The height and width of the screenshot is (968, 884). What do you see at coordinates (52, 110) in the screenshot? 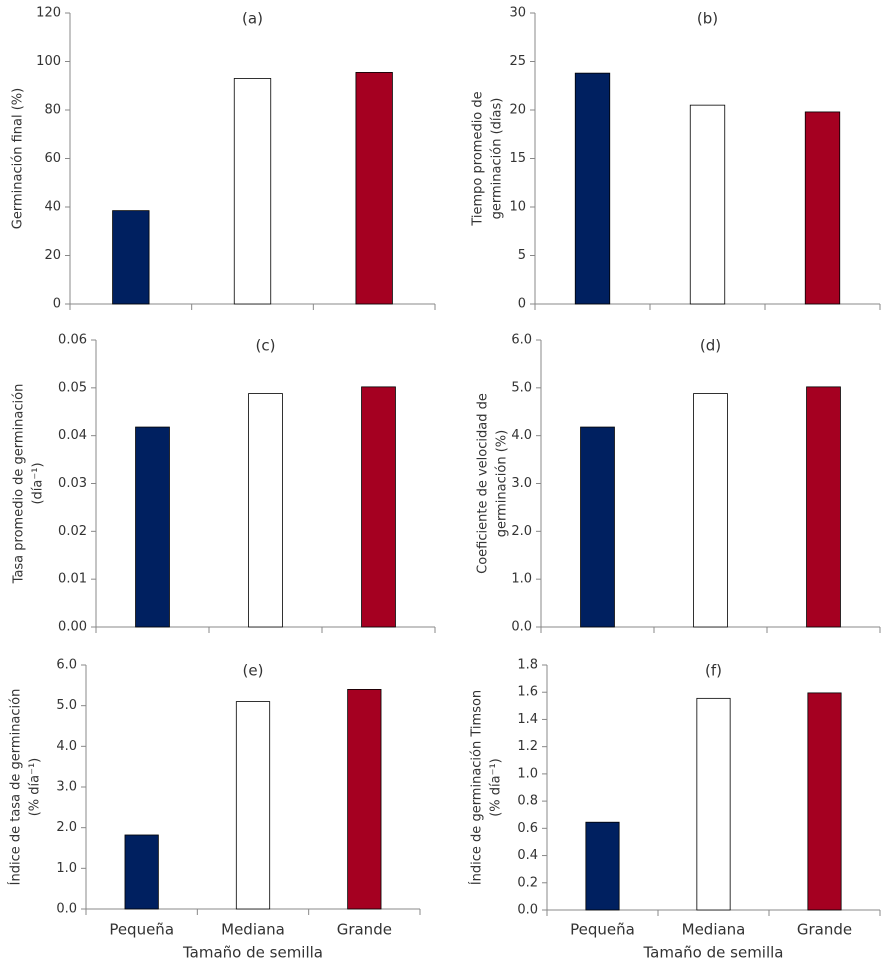
I see `y-tick-label: 80` at bounding box center [52, 110].